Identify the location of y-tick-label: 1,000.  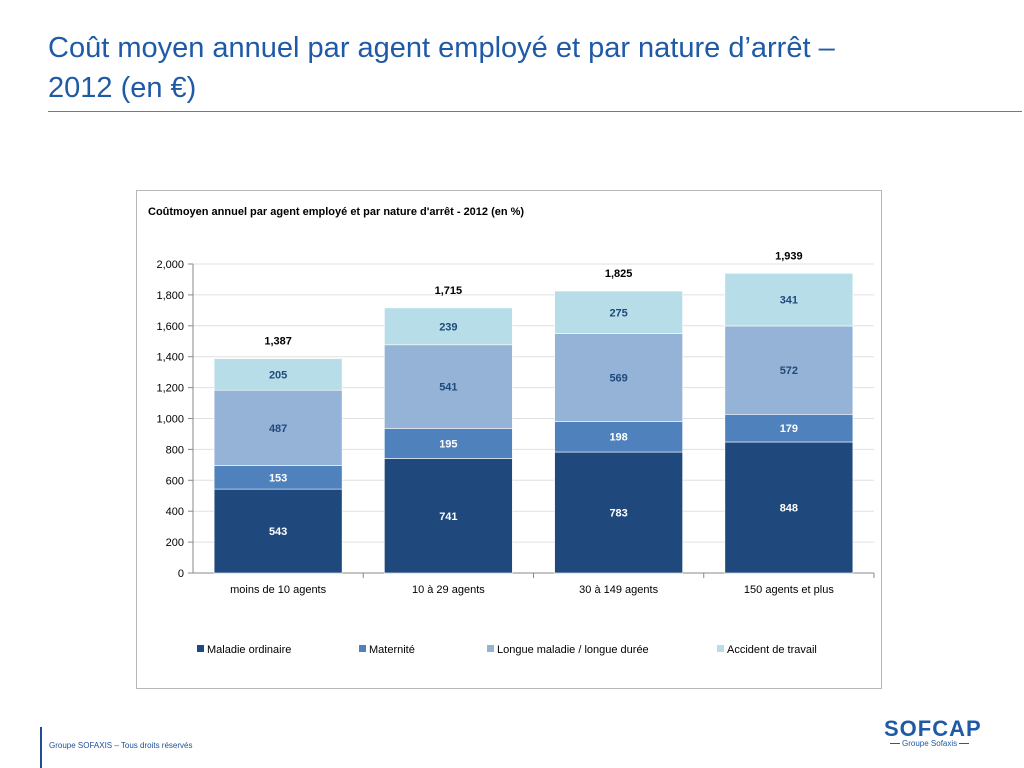
(170, 420).